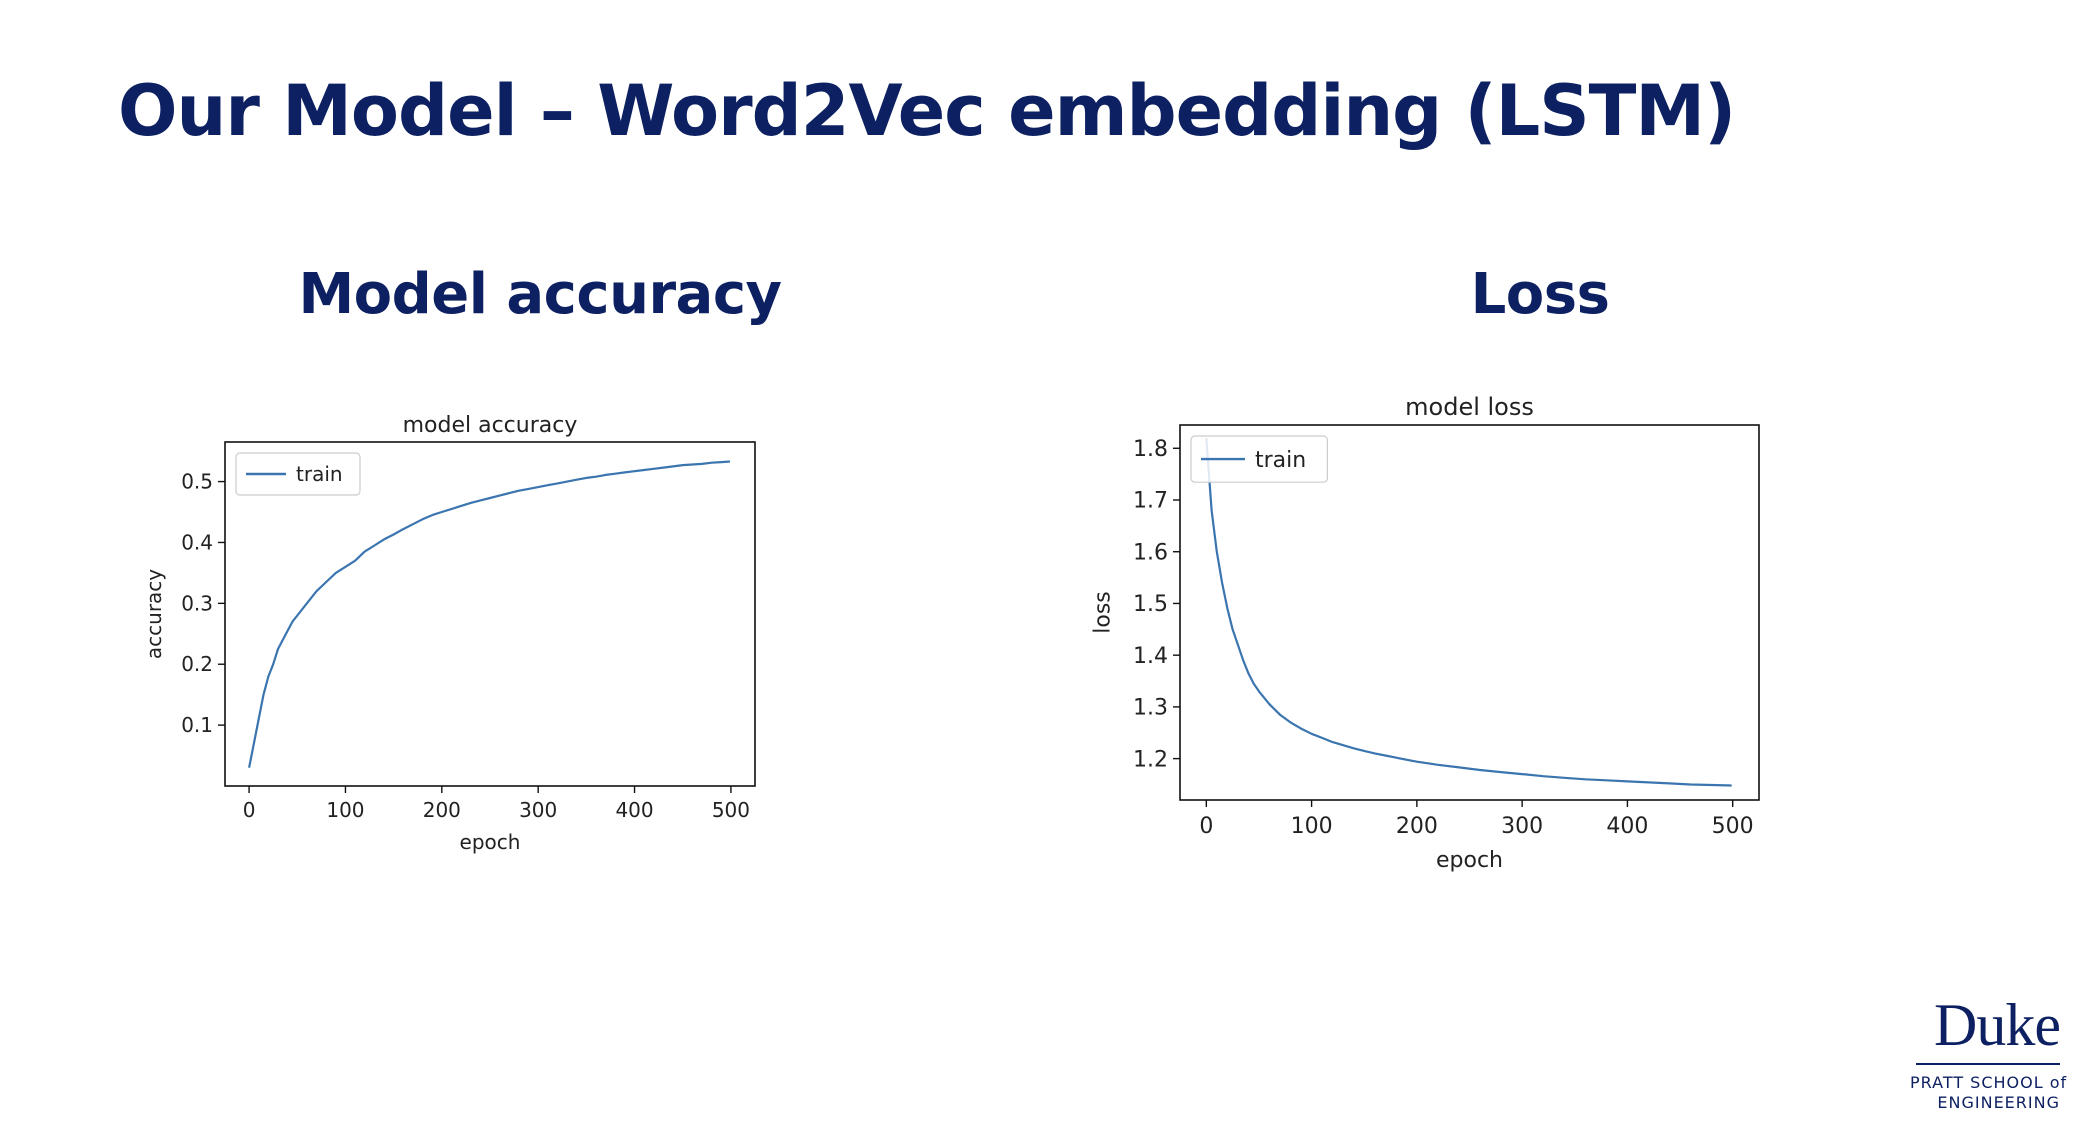 The height and width of the screenshot is (1130, 2084). I want to click on loss-legend: train, so click(1259, 459).